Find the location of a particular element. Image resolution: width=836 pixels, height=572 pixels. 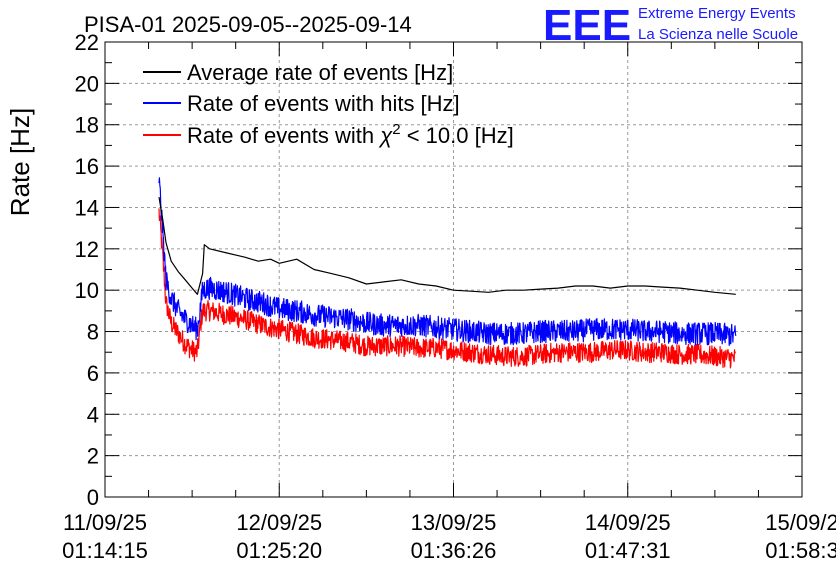

x-tick-time: 01:47:31 is located at coordinates (628, 550).